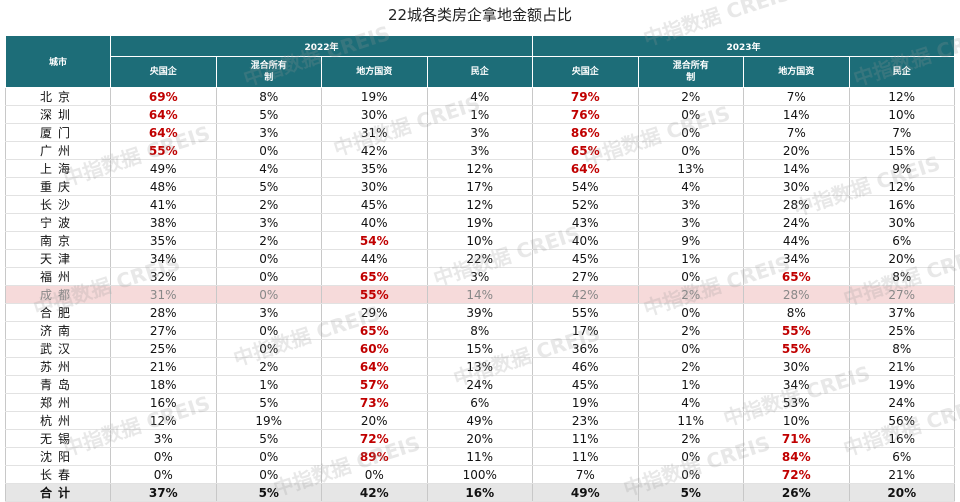 The height and width of the screenshot is (502, 960). I want to click on title: 22城各类房企拿地金额占比, so click(480, 15).